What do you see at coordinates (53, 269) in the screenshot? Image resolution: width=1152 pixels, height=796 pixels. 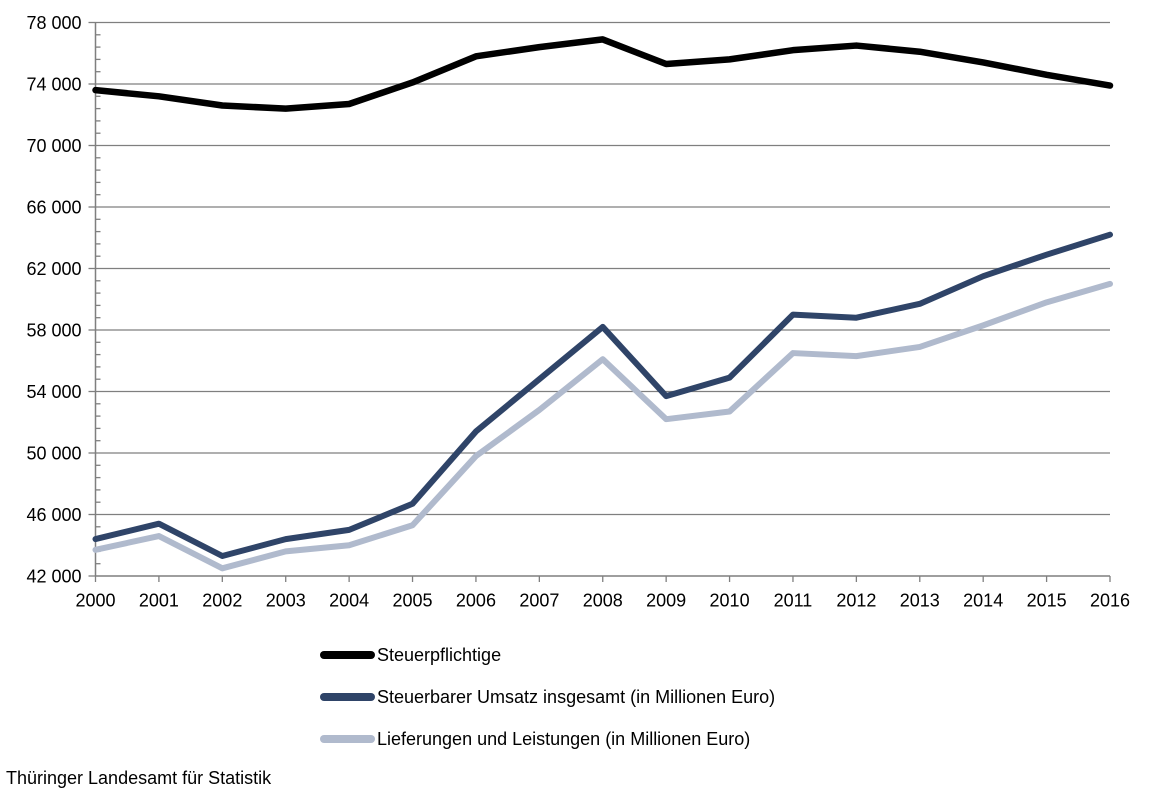 I see `y-tick-label: 62 000` at bounding box center [53, 269].